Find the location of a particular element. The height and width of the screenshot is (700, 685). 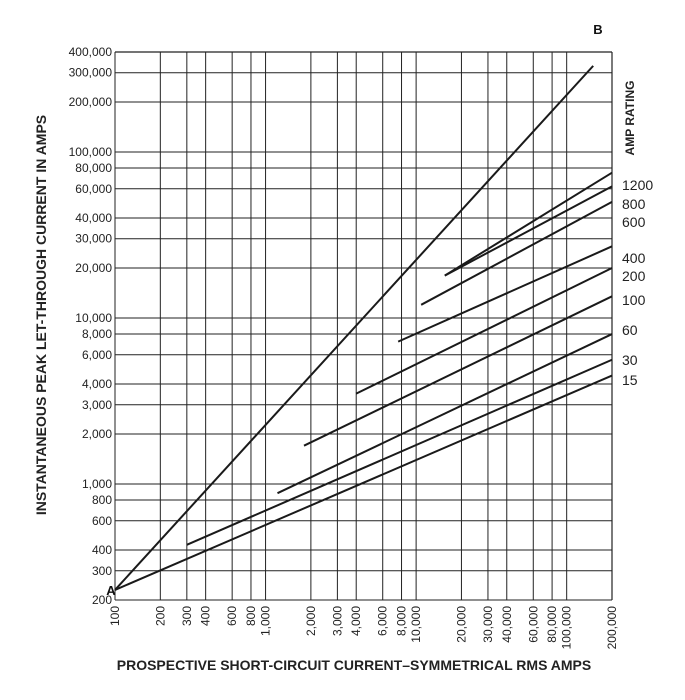

y-tick-label: 6,000 is located at coordinates (97, 355).